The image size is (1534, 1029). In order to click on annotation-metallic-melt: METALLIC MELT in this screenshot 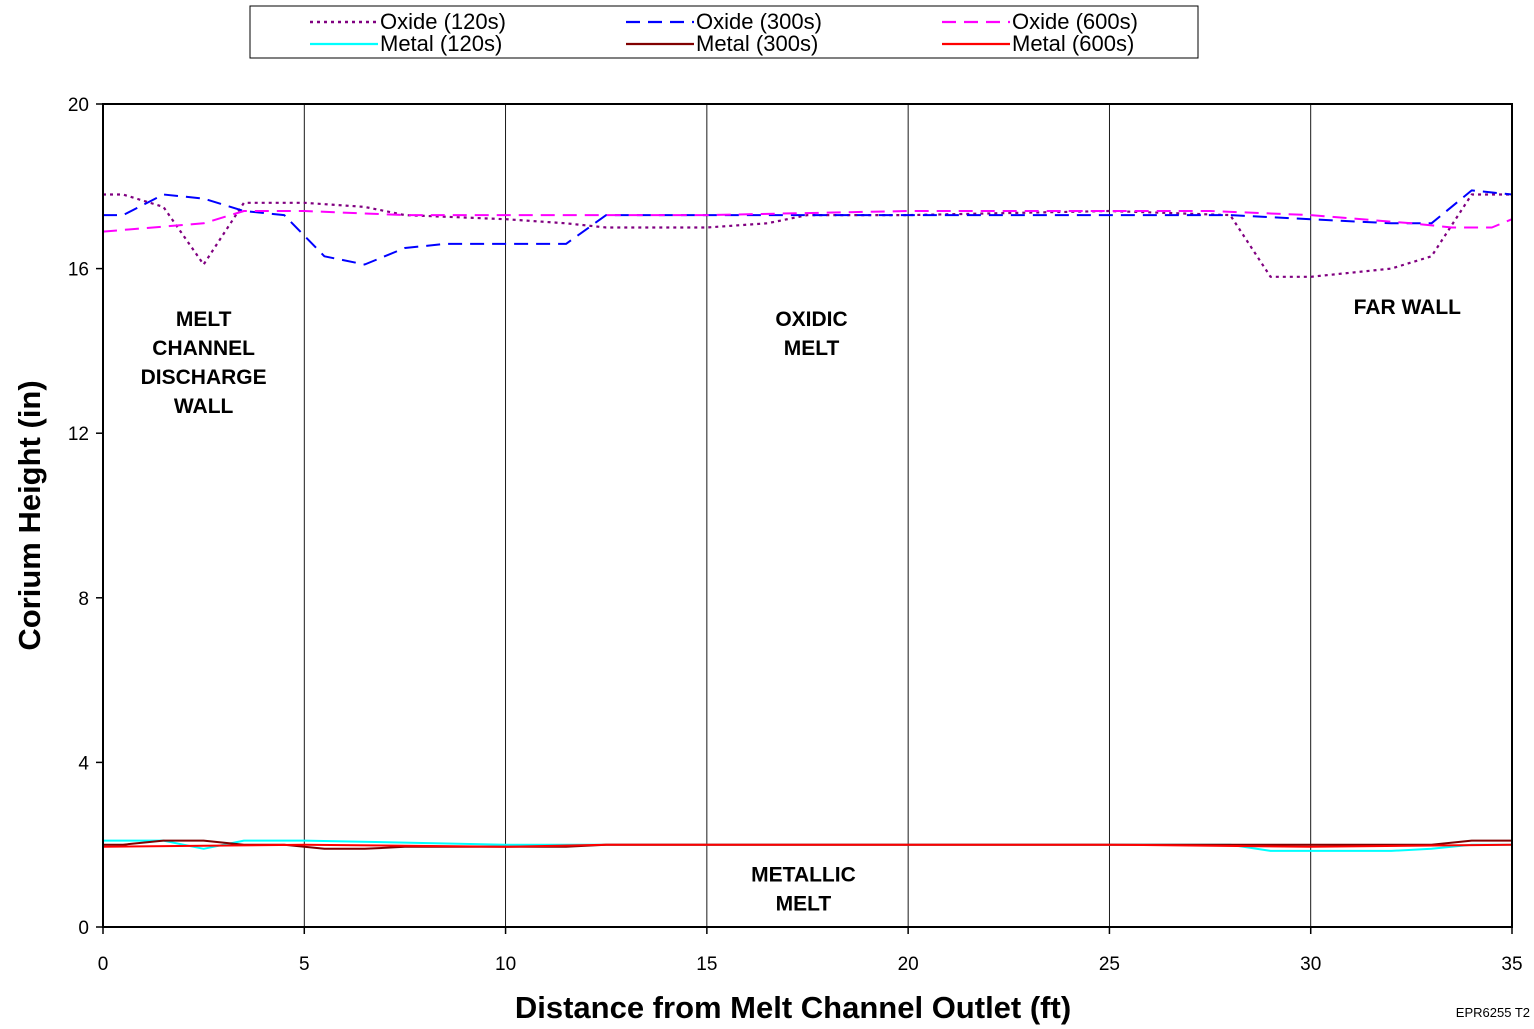, I will do `click(803, 890)`.